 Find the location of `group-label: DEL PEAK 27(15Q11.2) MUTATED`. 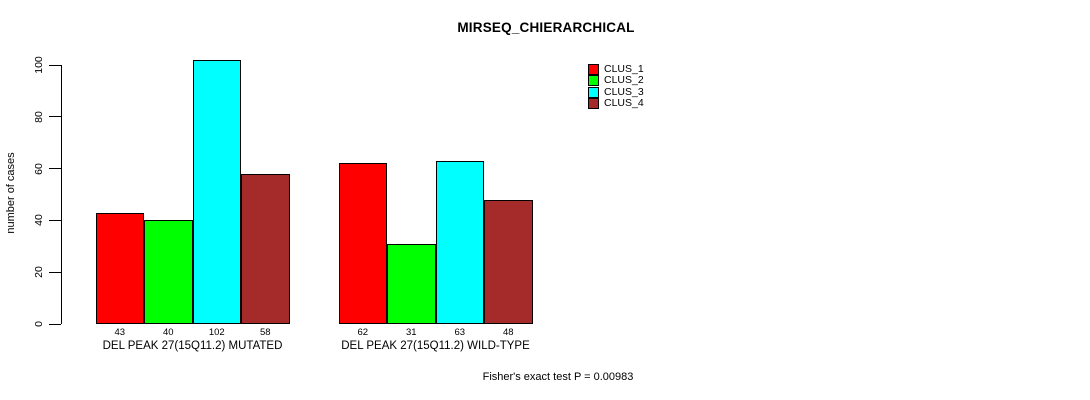

group-label: DEL PEAK 27(15Q11.2) MUTATED is located at coordinates (192, 346).